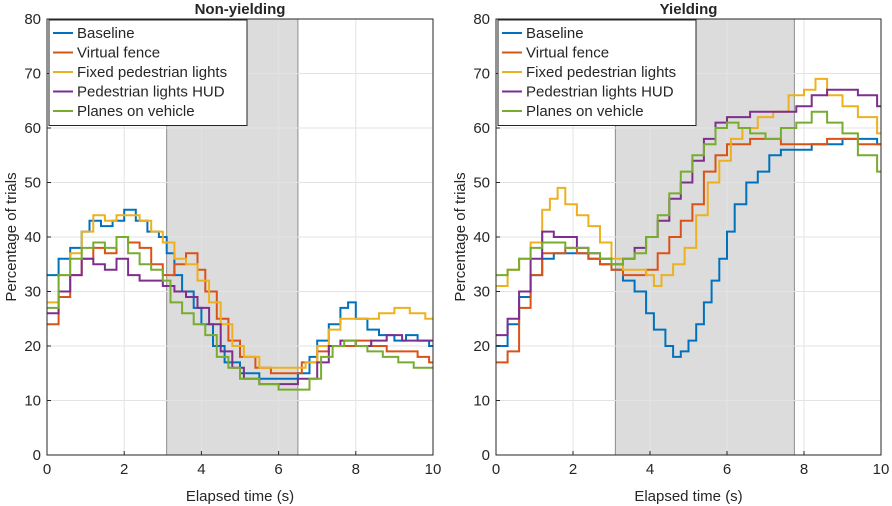 The width and height of the screenshot is (892, 506). Describe the element at coordinates (240, 9) in the screenshot. I see `chart-title: Non-yielding` at that location.